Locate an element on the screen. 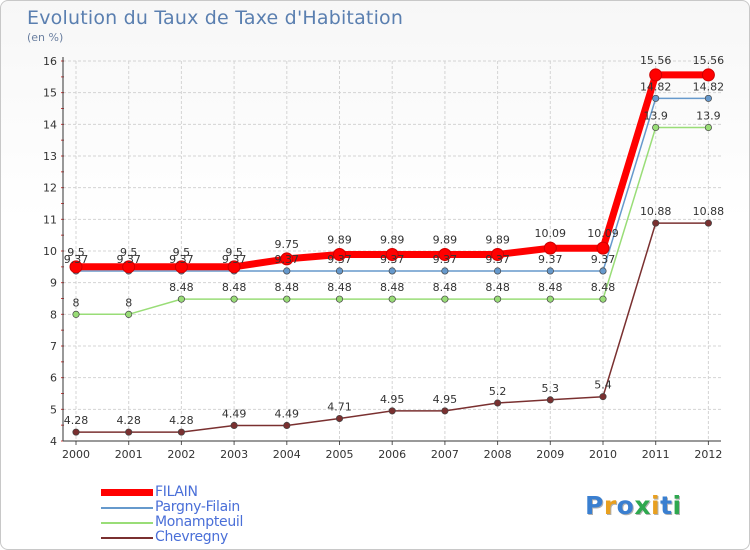 Image resolution: width=750 pixels, height=550 pixels. x-tick-label: 2007 is located at coordinates (445, 454).